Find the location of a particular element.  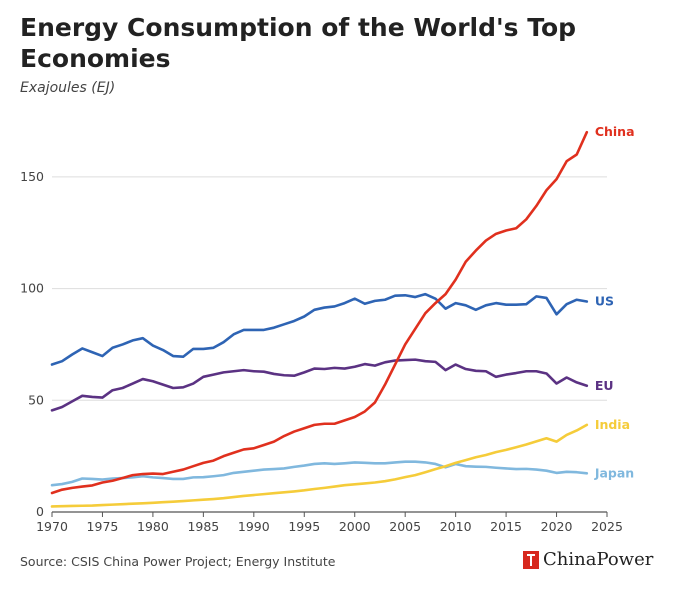

x-tick-label: 1975 is located at coordinates (103, 526).